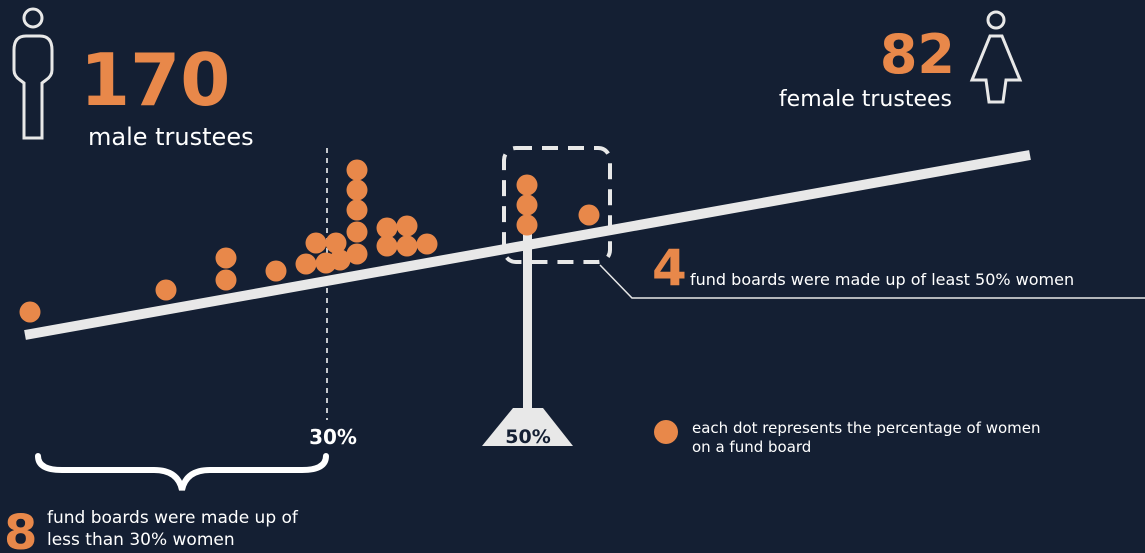  I want to click on callout-line, so click(872, 281).